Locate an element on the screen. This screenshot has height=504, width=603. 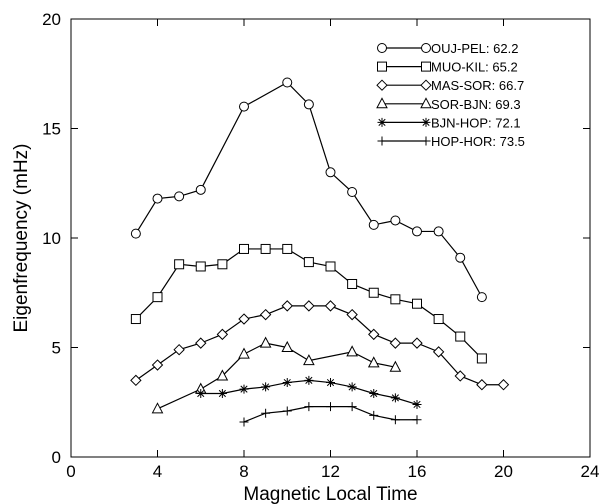
x-tick-label: 12 is located at coordinates (330, 471).